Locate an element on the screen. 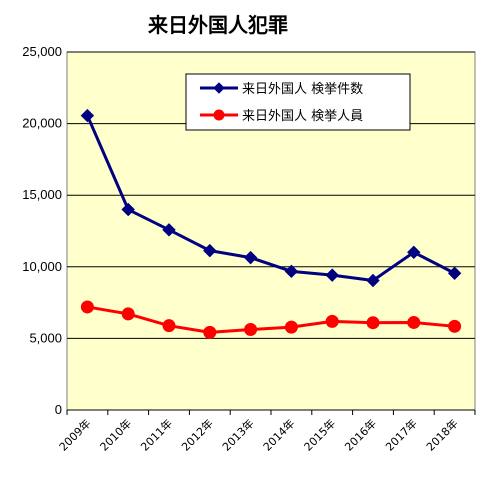 This screenshot has height=482, width=485. x-tick-label: 2010年 is located at coordinates (115, 434).